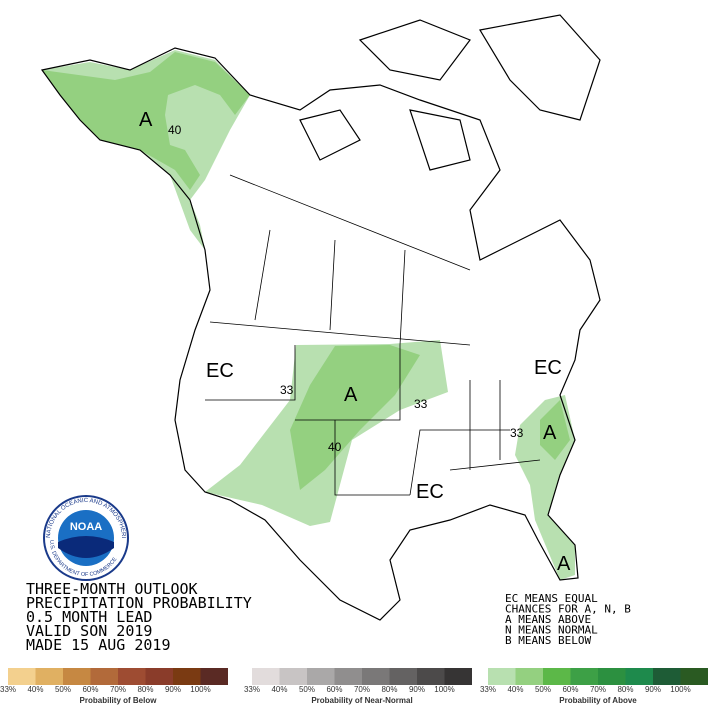  I want to click on key-line: N MEANS NORMAL, so click(551, 630).